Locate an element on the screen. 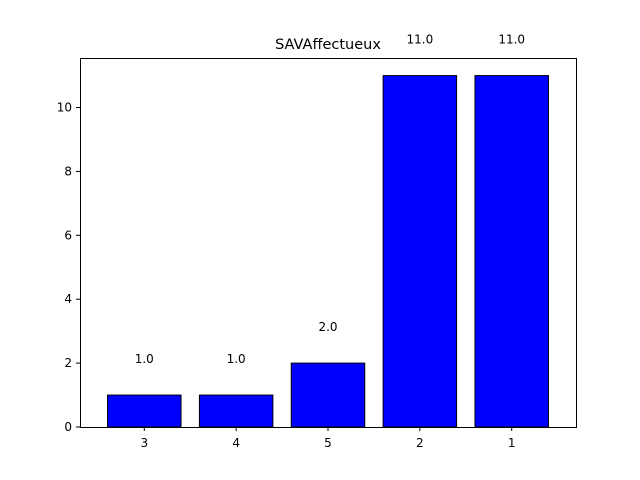 This screenshot has height=480, width=640. x-tick-label: 4 is located at coordinates (236, 443).